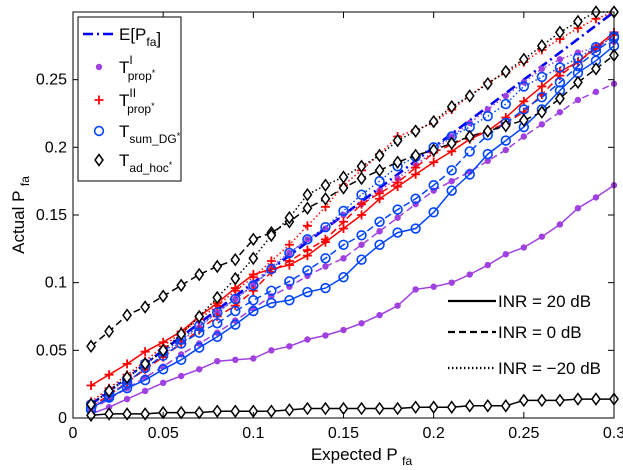 This screenshot has height=470, width=623. Describe the element at coordinates (343, 433) in the screenshot. I see `x-tick-label: 0.15` at that location.